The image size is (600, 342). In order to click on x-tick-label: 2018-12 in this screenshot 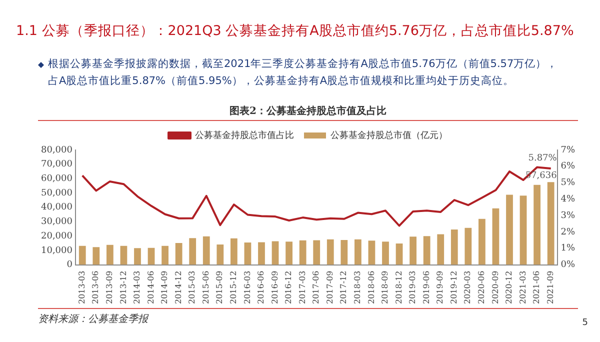, I will do `click(399, 287)`.